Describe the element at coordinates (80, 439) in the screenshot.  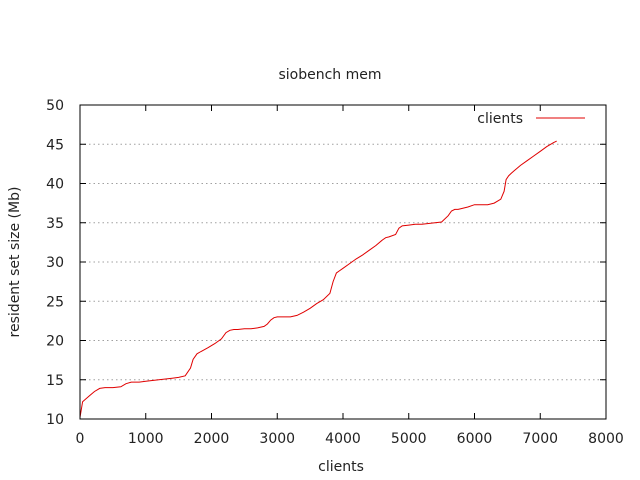
I see `x-tick-label: 0` at that location.